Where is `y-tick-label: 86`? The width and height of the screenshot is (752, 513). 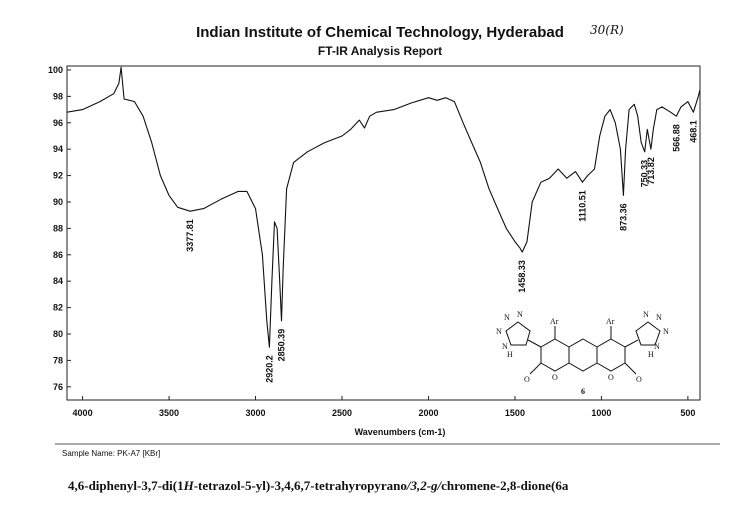
y-tick-label: 86 is located at coordinates (58, 255).